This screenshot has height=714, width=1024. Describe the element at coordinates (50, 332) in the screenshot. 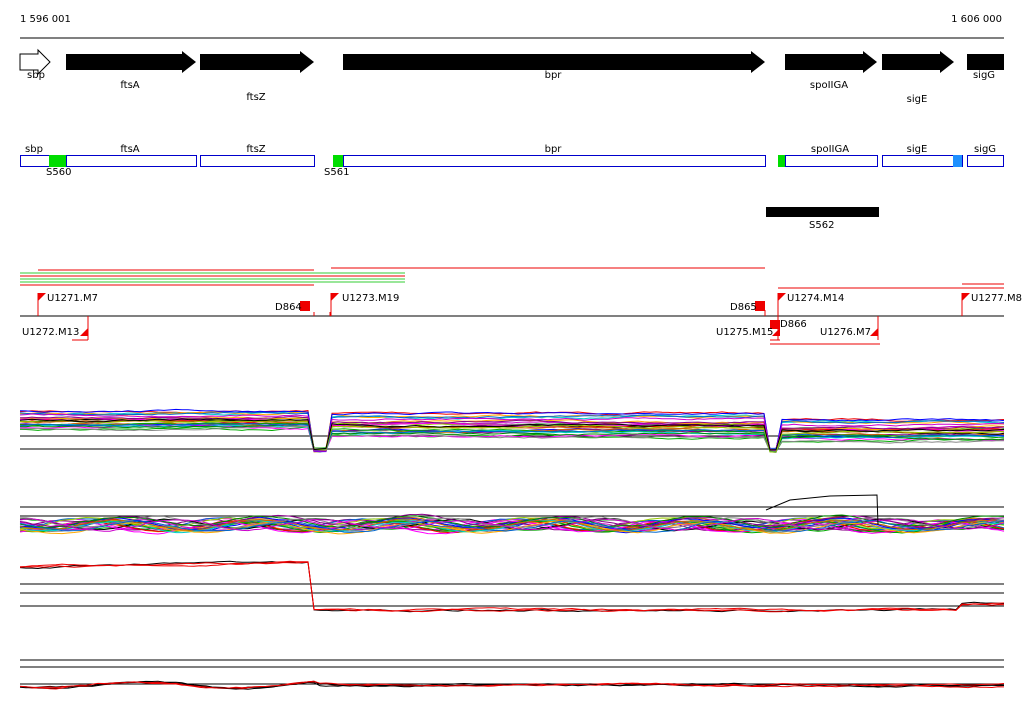

I see `transcript-label: U1272.M13` at that location.